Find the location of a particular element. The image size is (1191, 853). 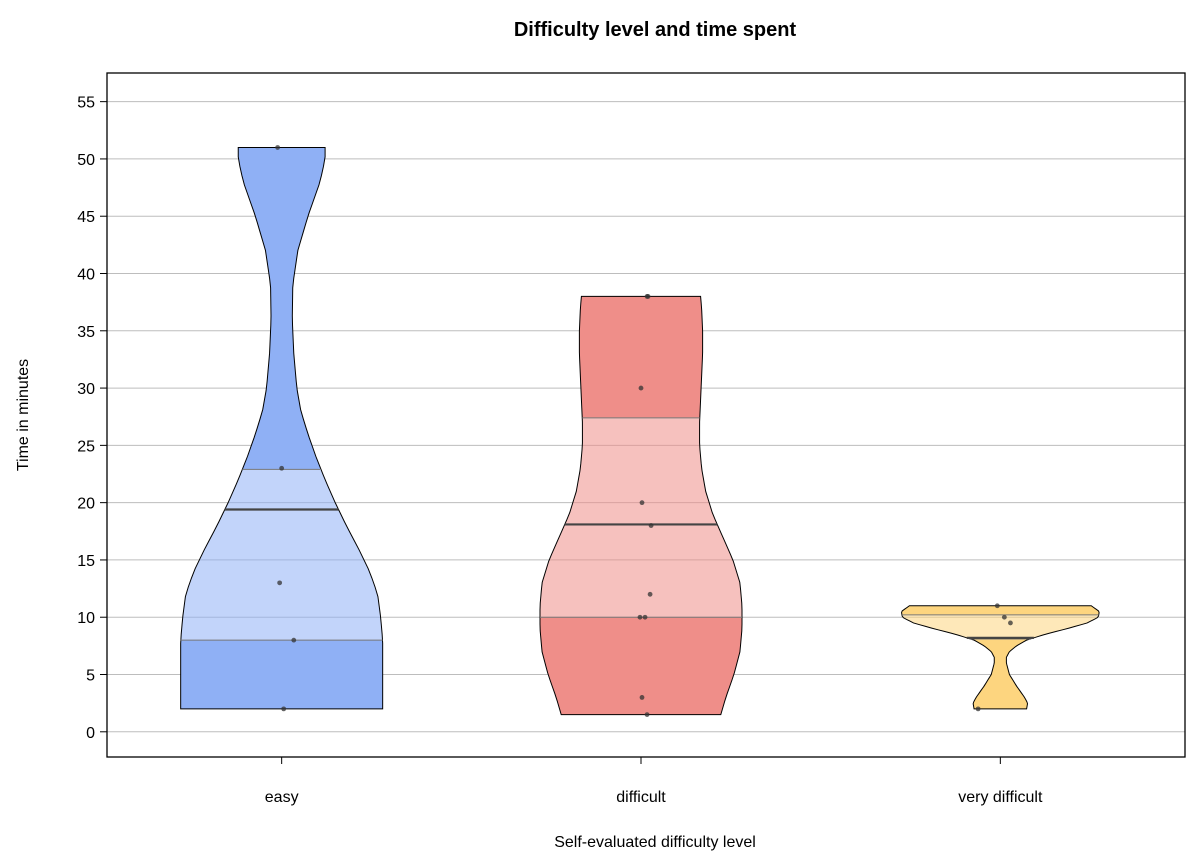

y-tick-label: 55 is located at coordinates (86, 103).